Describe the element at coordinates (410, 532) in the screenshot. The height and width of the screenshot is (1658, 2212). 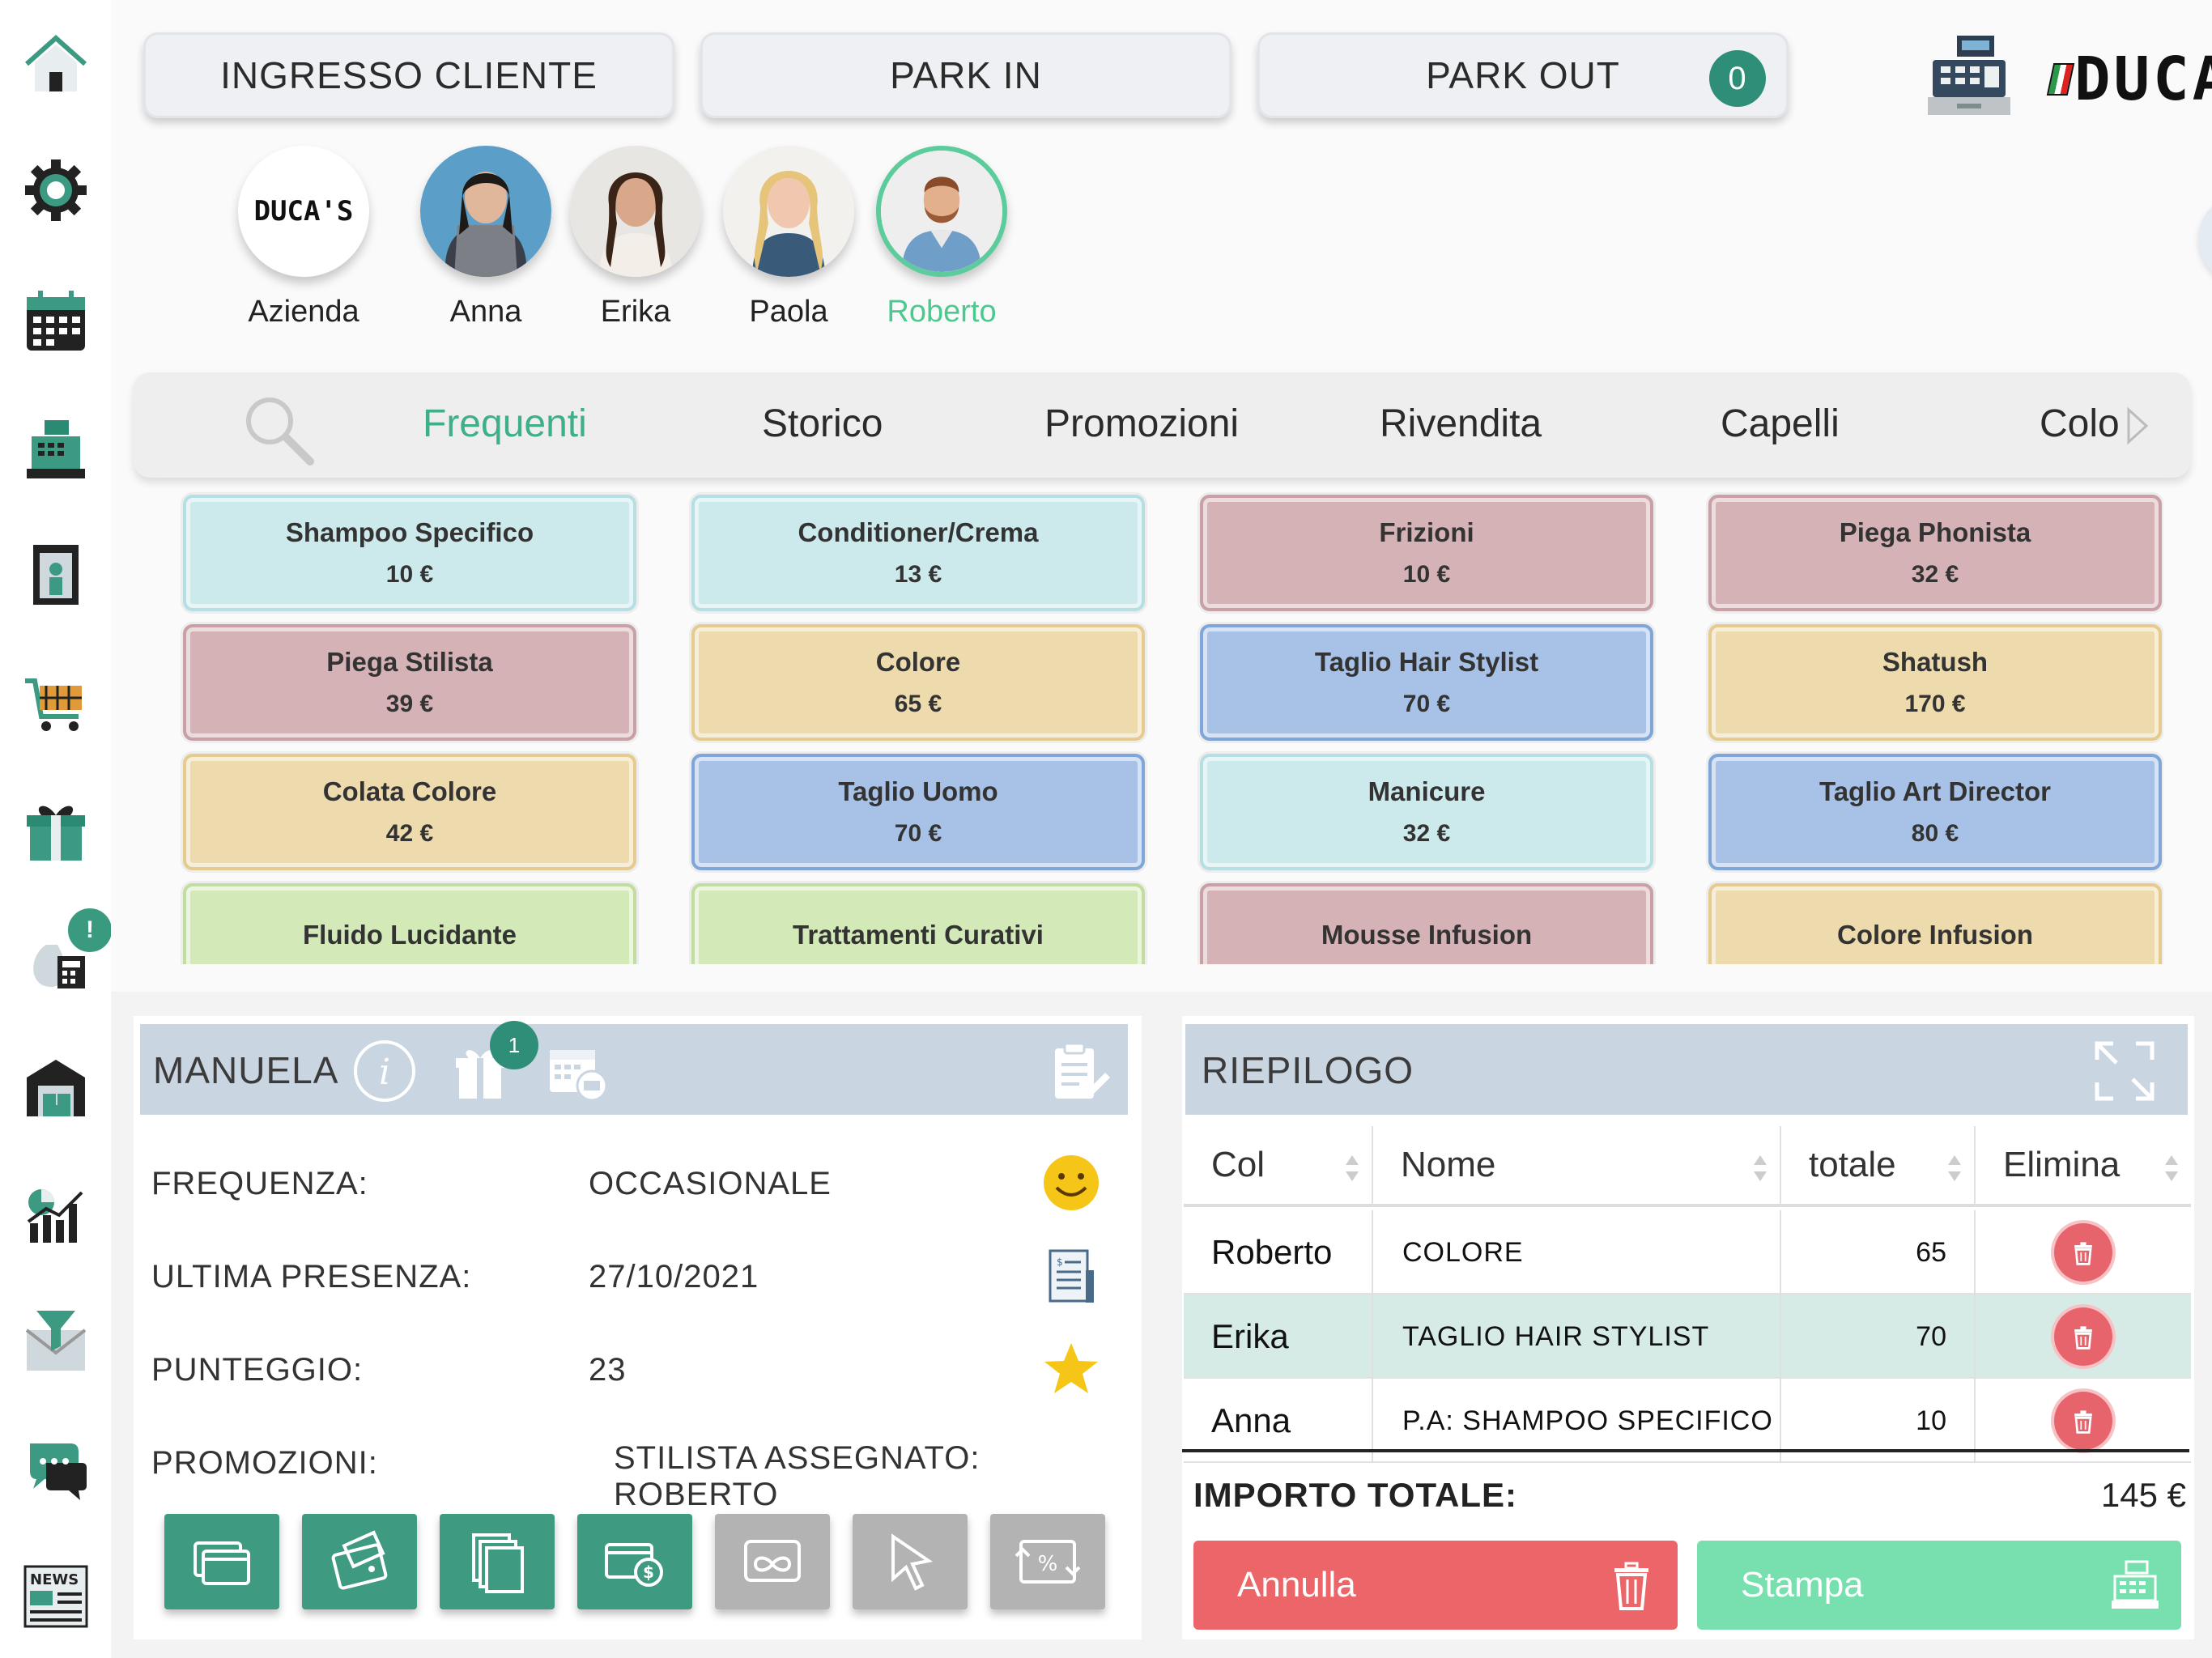
I see `product-name: Shampoo Specifico` at that location.